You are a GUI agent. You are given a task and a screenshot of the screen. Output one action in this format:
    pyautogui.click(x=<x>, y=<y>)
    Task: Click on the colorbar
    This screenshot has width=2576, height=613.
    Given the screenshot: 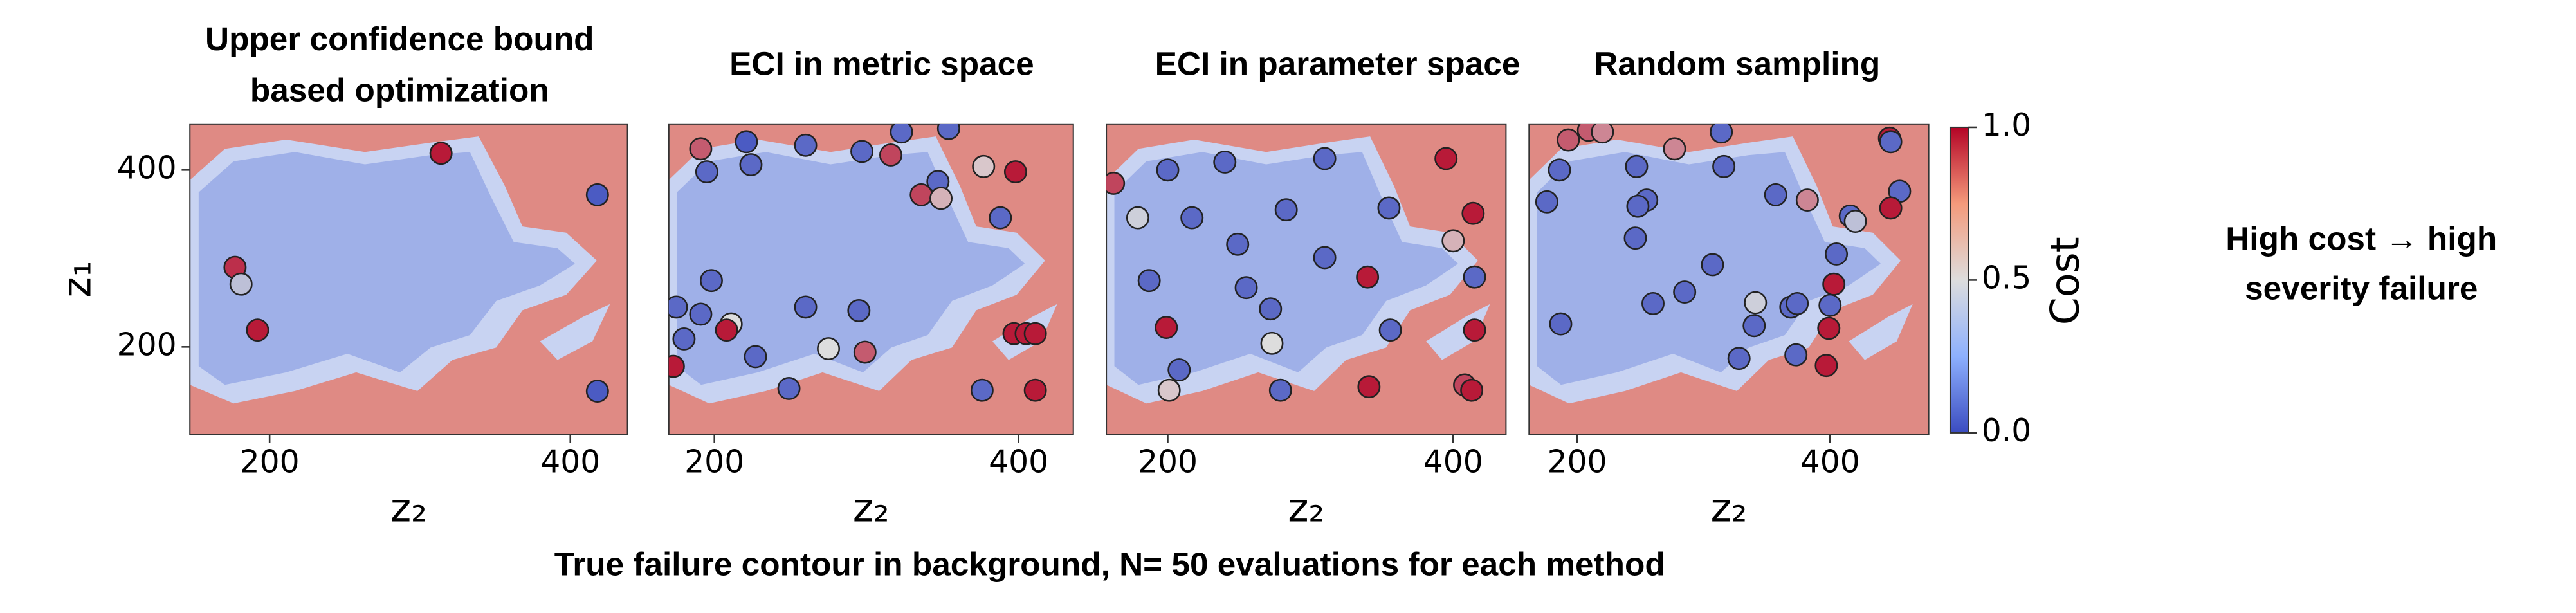 What is the action you would take?
    pyautogui.click(x=1959, y=280)
    